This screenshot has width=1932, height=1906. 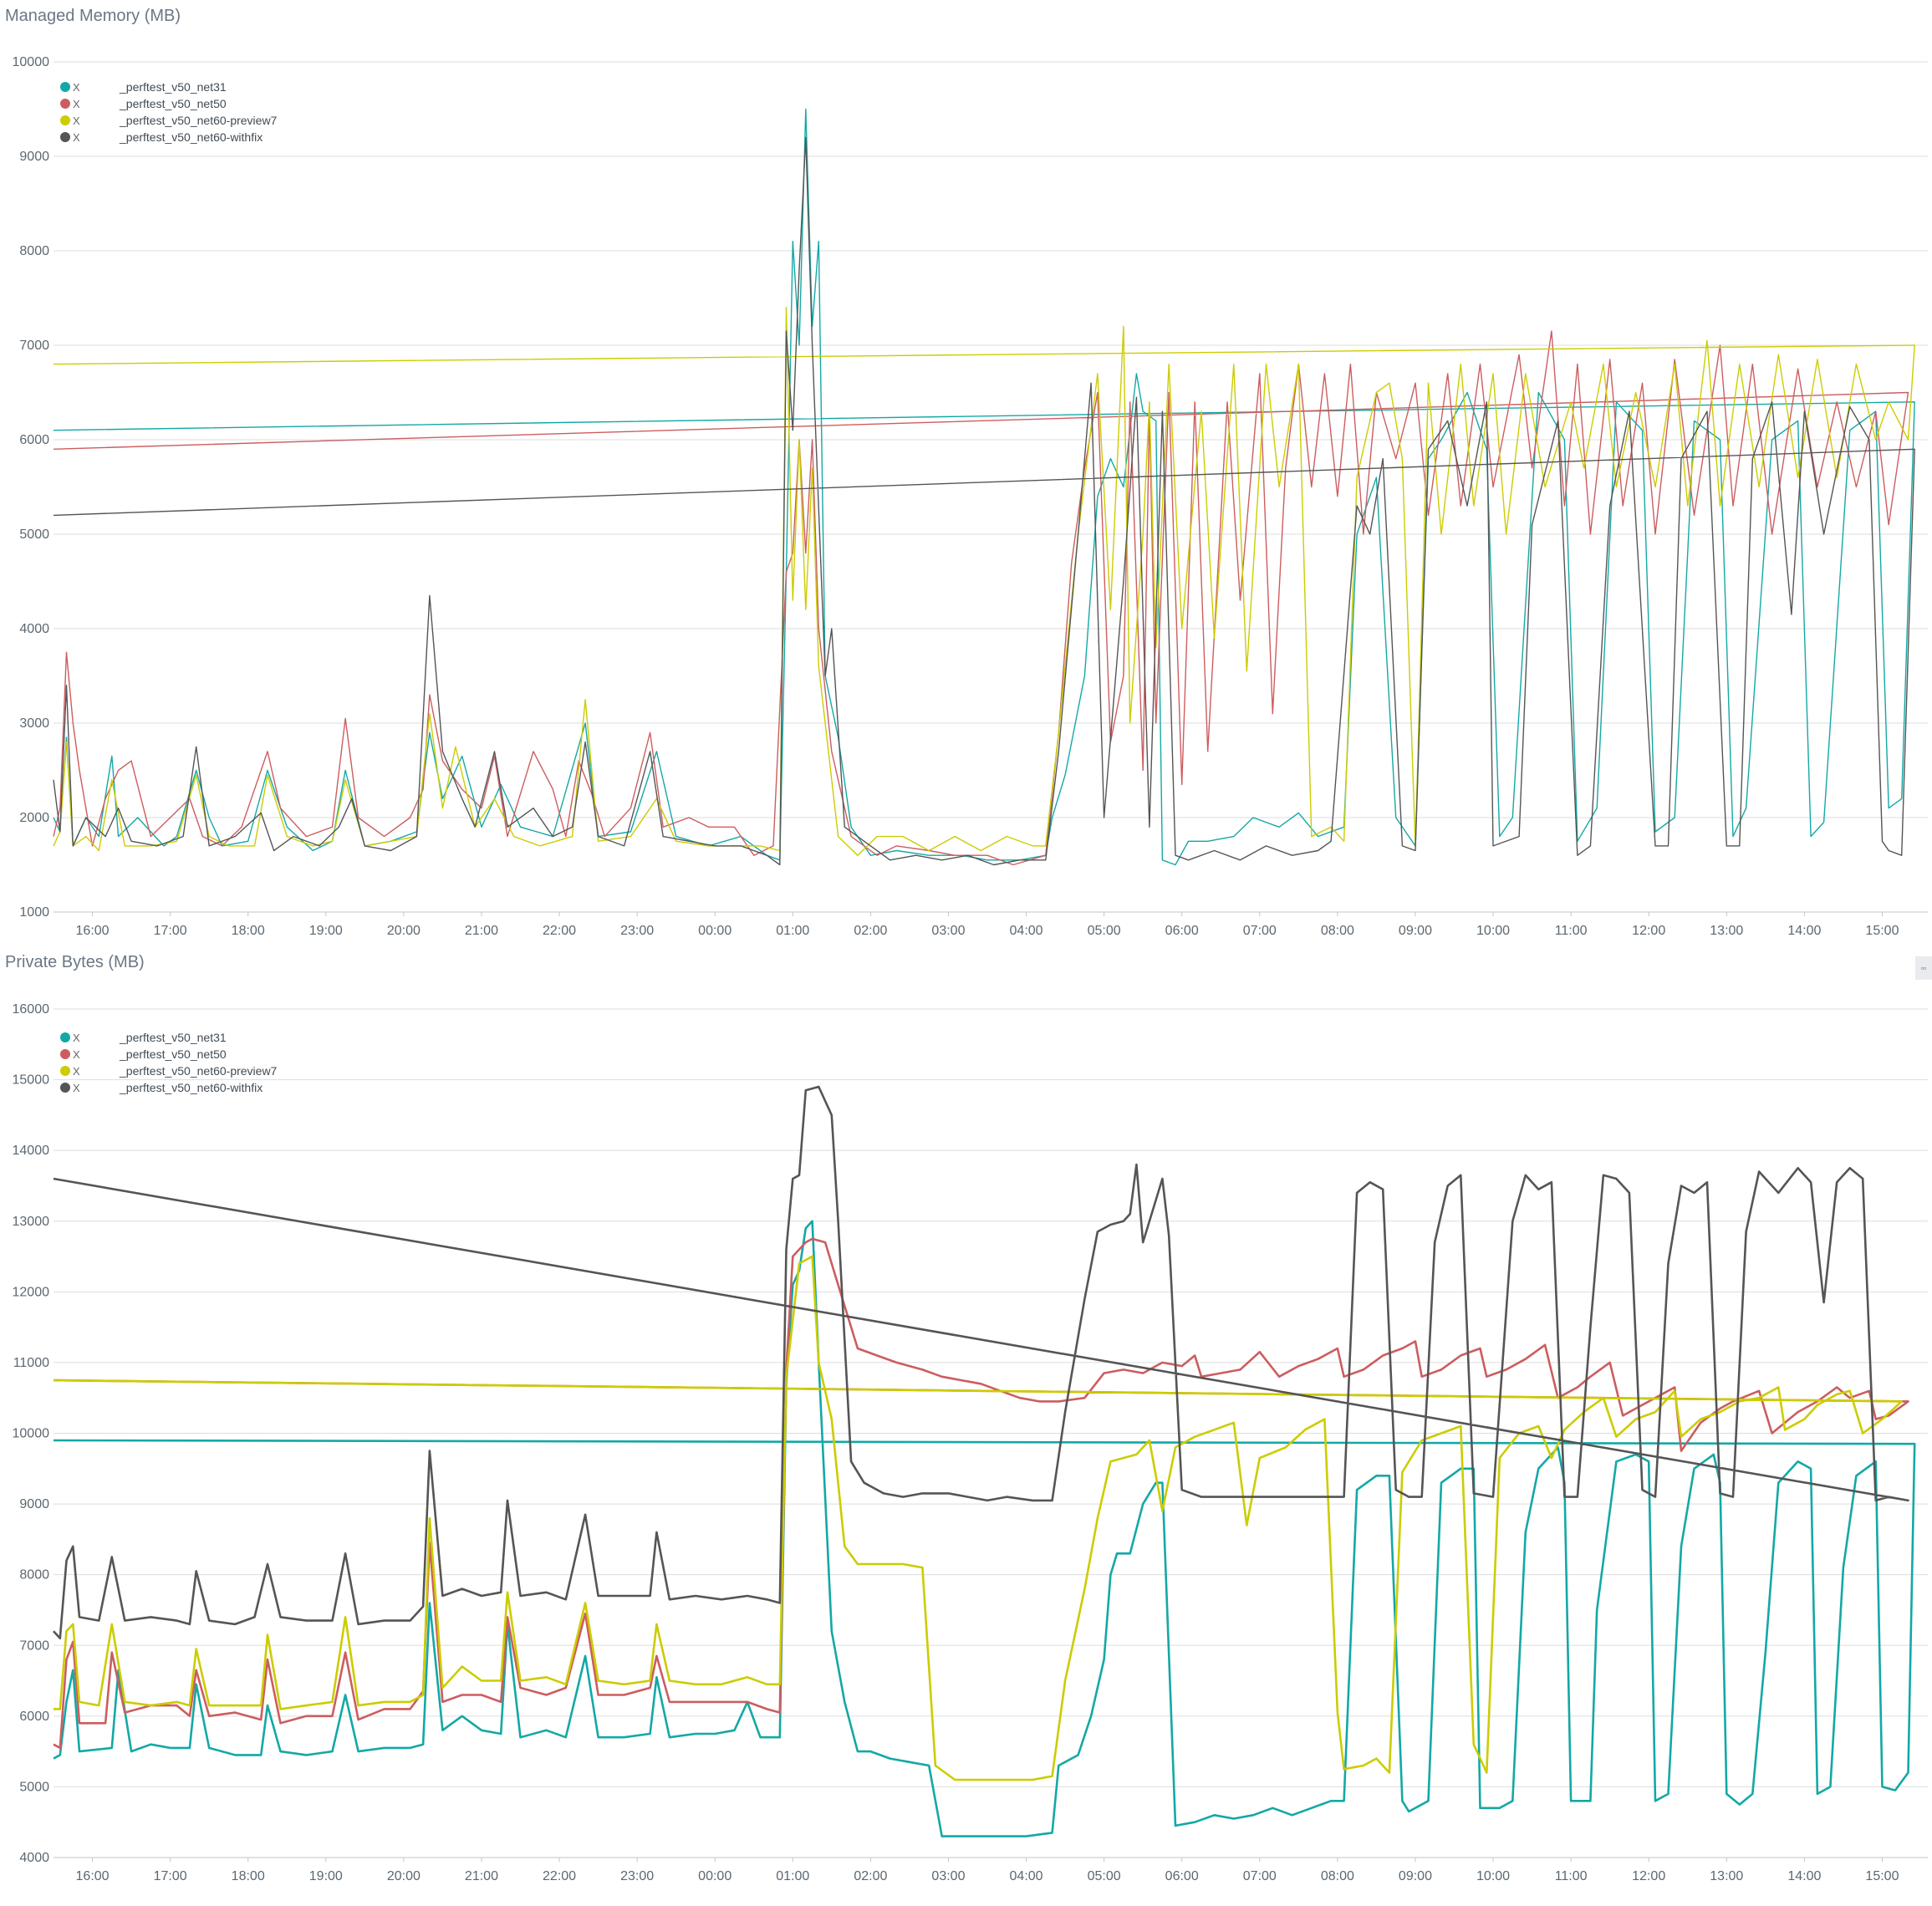 What do you see at coordinates (75, 962) in the screenshot?
I see `private-bytes-title: Private Bytes (MB)` at bounding box center [75, 962].